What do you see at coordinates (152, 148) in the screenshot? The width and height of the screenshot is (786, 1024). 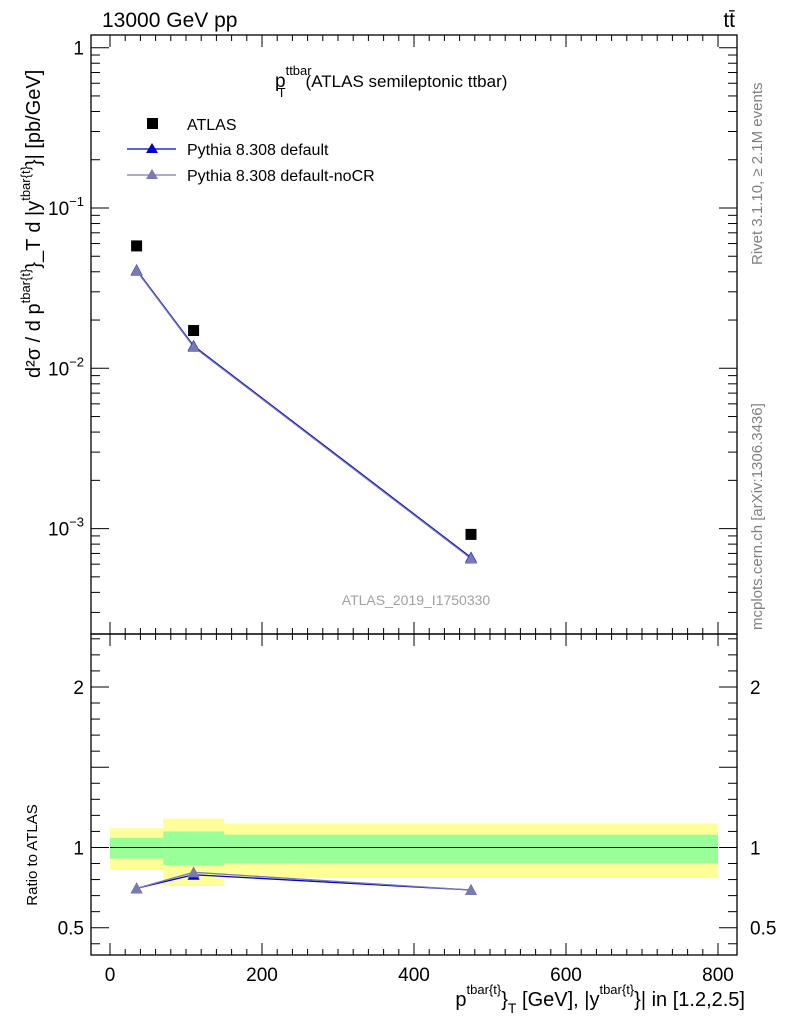 I see `legend-marker-default` at bounding box center [152, 148].